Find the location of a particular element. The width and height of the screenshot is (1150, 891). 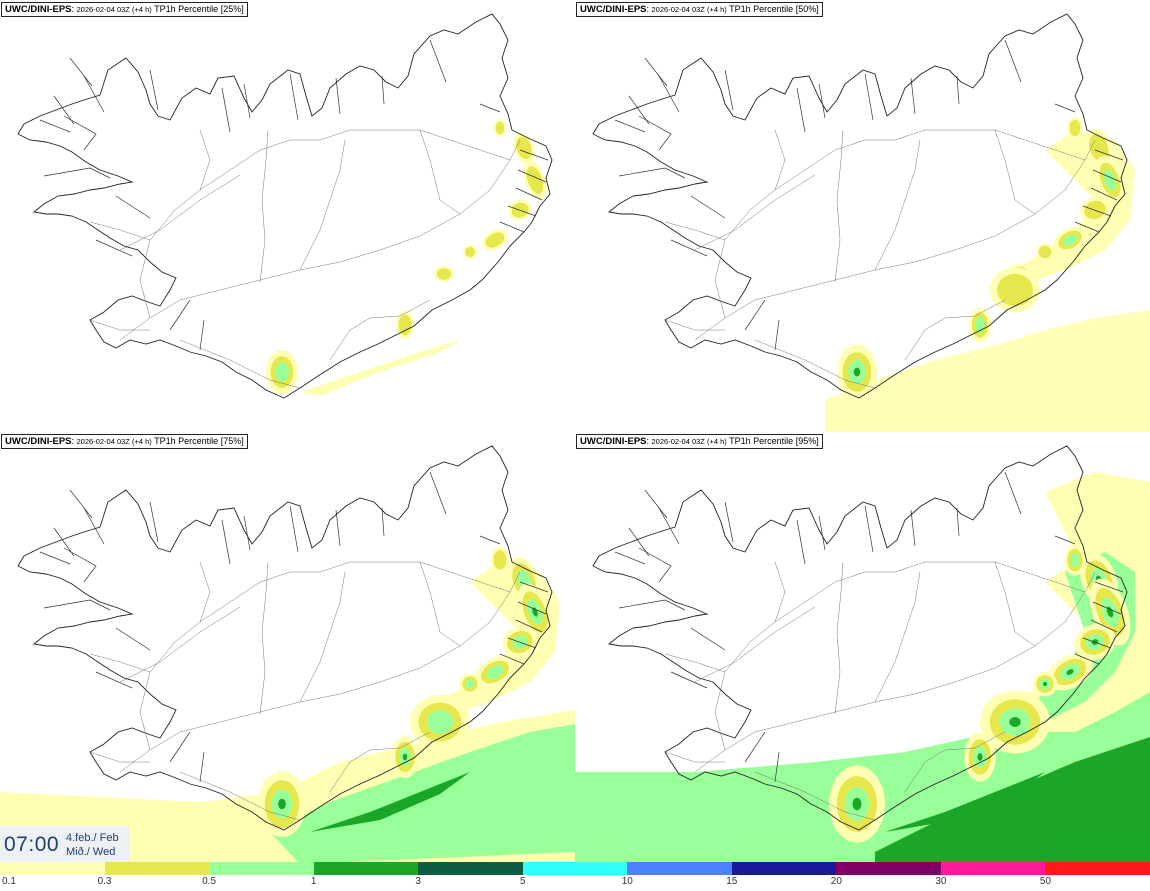

colorbar-tick: 3 is located at coordinates (418, 881).